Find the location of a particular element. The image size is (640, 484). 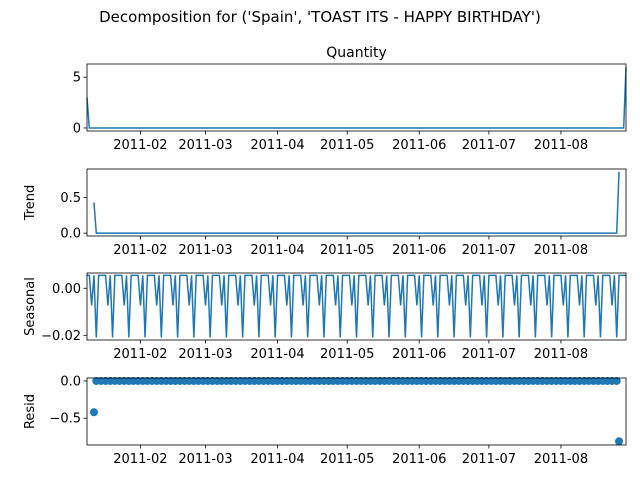

resid-xtick-label: 2011-06 is located at coordinates (419, 459).